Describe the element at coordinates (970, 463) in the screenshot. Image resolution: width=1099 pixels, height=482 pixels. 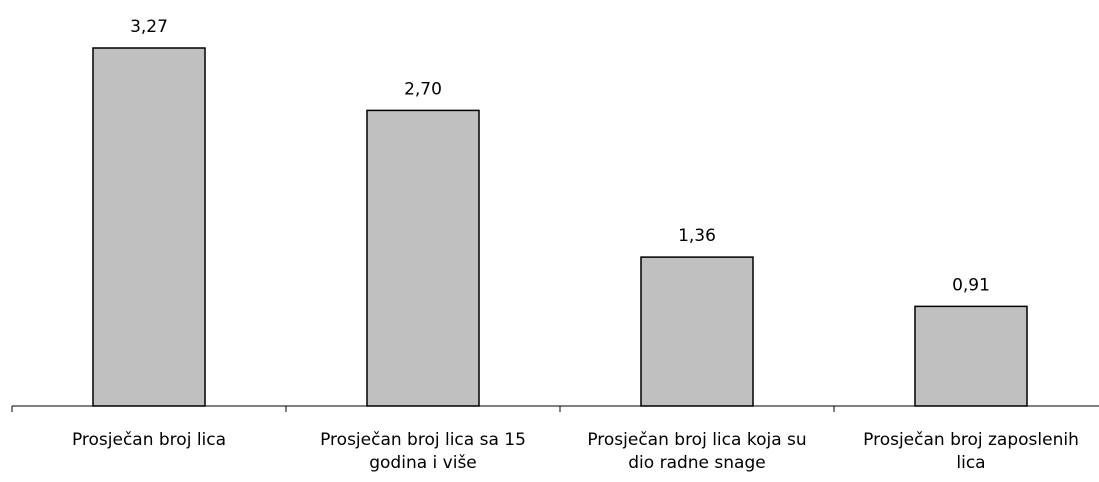
I see `category-label: lica` at that location.